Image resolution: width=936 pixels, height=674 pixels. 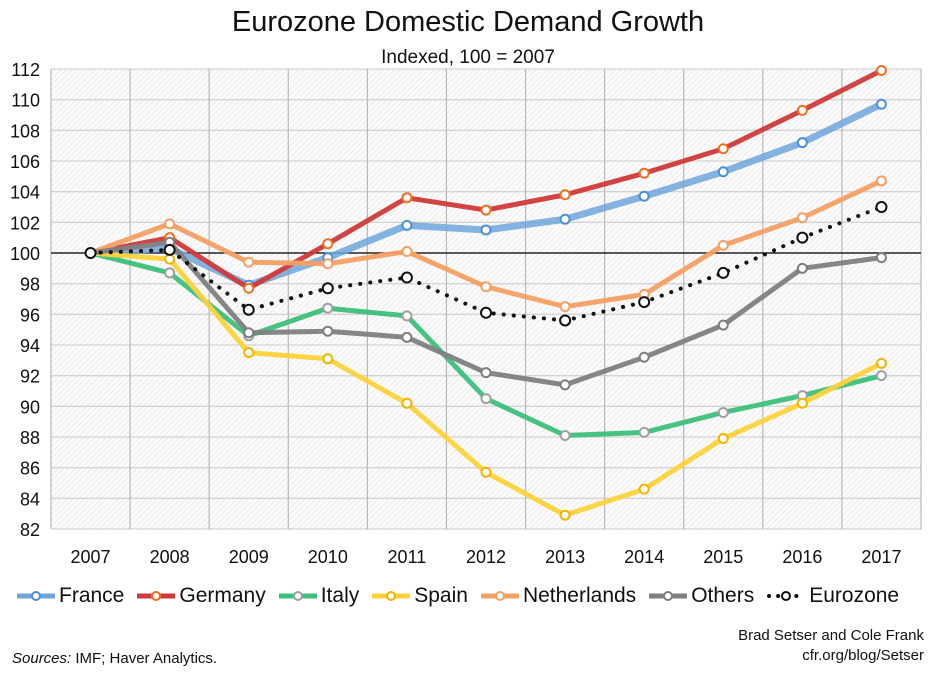 What do you see at coordinates (25, 101) in the screenshot?
I see `y-tick-label: 110` at bounding box center [25, 101].